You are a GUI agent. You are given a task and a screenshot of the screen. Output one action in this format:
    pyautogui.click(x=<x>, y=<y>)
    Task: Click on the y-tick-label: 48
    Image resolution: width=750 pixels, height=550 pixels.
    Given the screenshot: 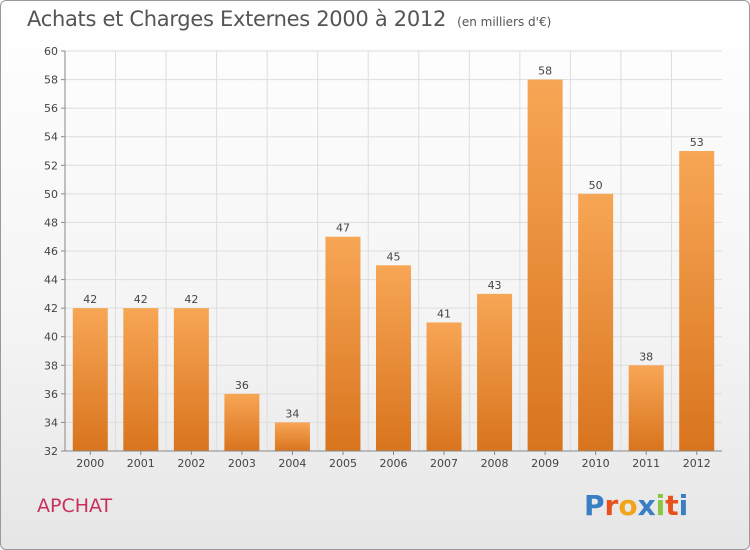 What is the action you would take?
    pyautogui.click(x=51, y=222)
    